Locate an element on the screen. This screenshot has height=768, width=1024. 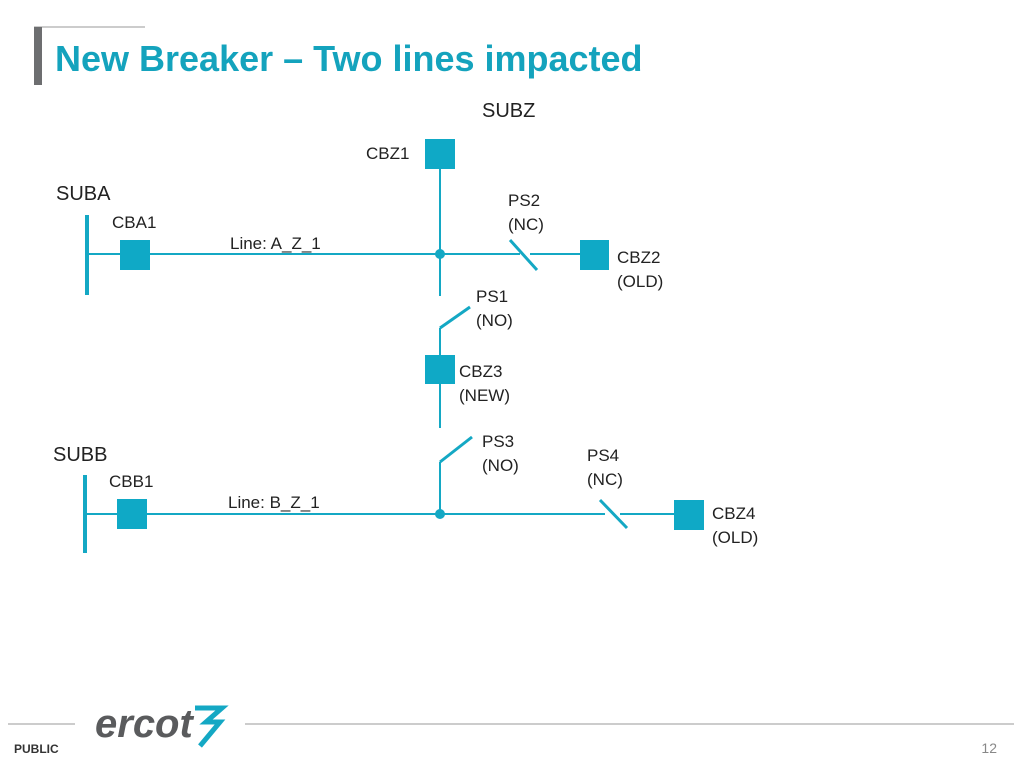
logo: ercot is located at coordinates (144, 724).